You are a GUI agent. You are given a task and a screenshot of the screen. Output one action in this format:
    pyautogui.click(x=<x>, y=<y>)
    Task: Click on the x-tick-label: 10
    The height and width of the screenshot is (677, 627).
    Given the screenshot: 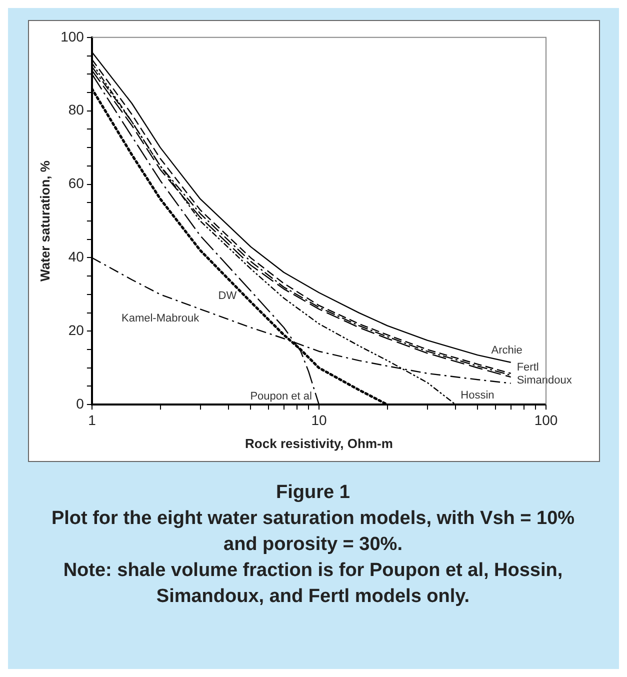 What is the action you would take?
    pyautogui.click(x=319, y=420)
    